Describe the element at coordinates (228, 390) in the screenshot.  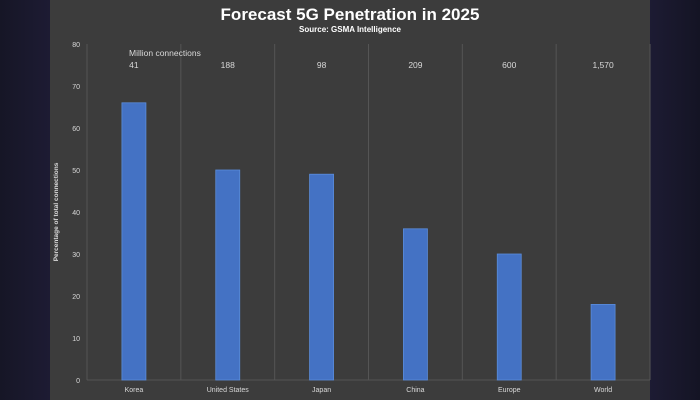
I see `x-tick-label: United States` at that location.